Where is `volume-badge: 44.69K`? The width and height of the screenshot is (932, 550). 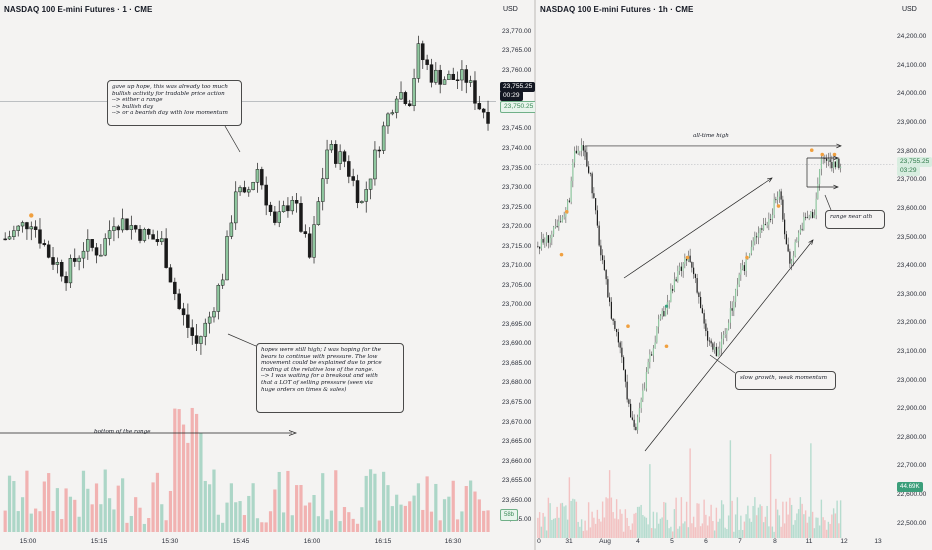 volume-badge: 44.69K is located at coordinates (910, 487).